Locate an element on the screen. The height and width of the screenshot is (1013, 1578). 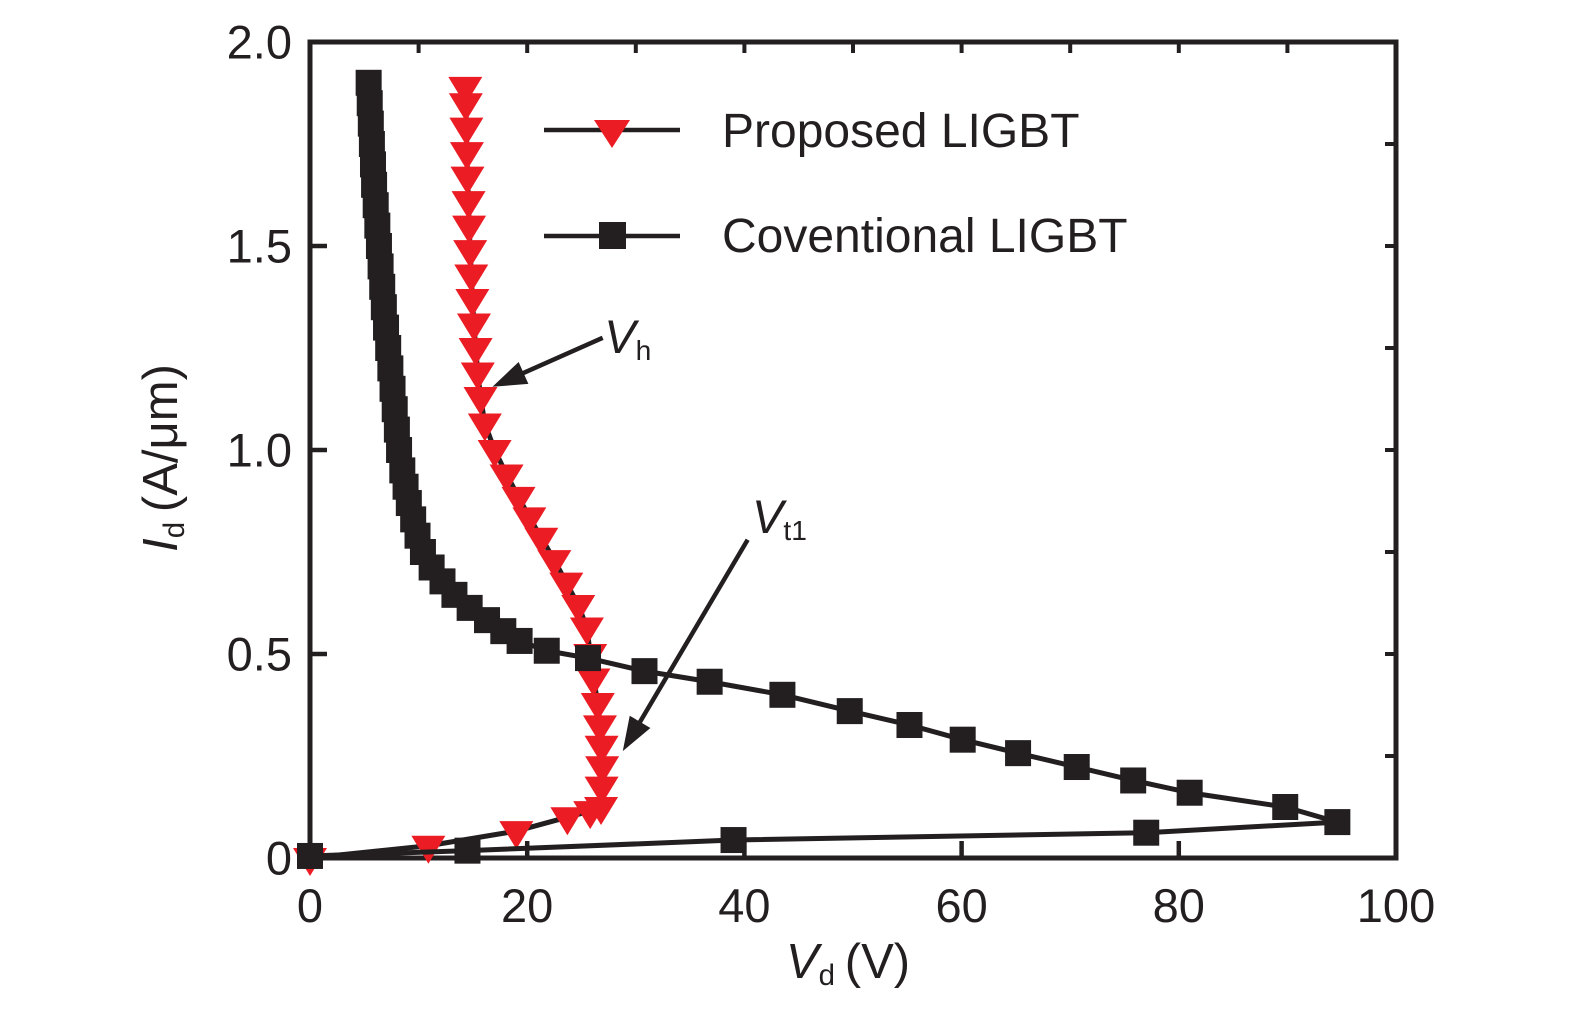
x-axis-subscript: d is located at coordinates (826, 976).